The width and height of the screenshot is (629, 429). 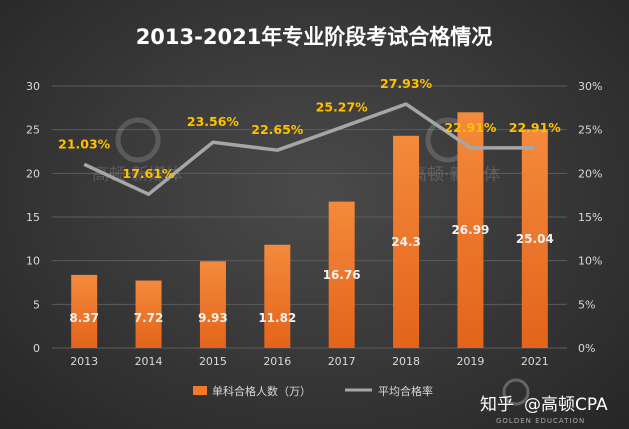 What do you see at coordinates (277, 361) in the screenshot?
I see `x-tick-label: 2016` at bounding box center [277, 361].